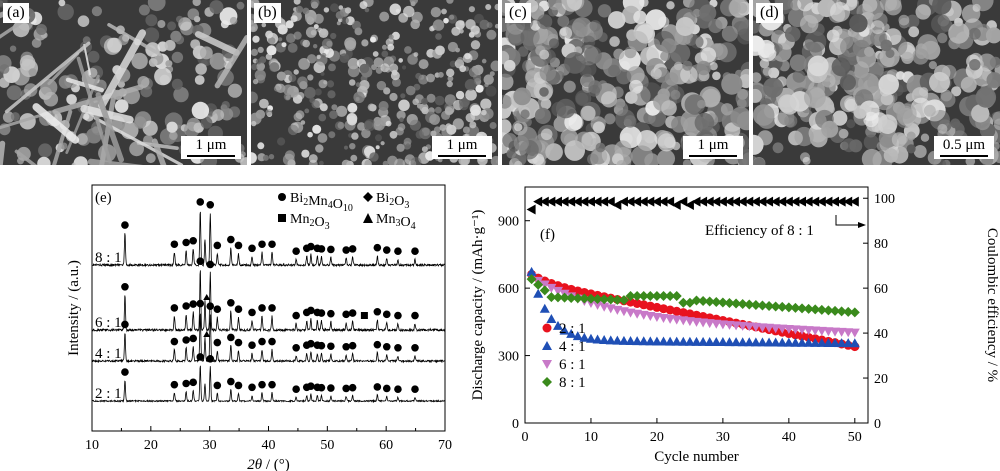  Describe the element at coordinates (696, 457) in the screenshot. I see `cycling-x-axis-label: Cycle number` at that location.